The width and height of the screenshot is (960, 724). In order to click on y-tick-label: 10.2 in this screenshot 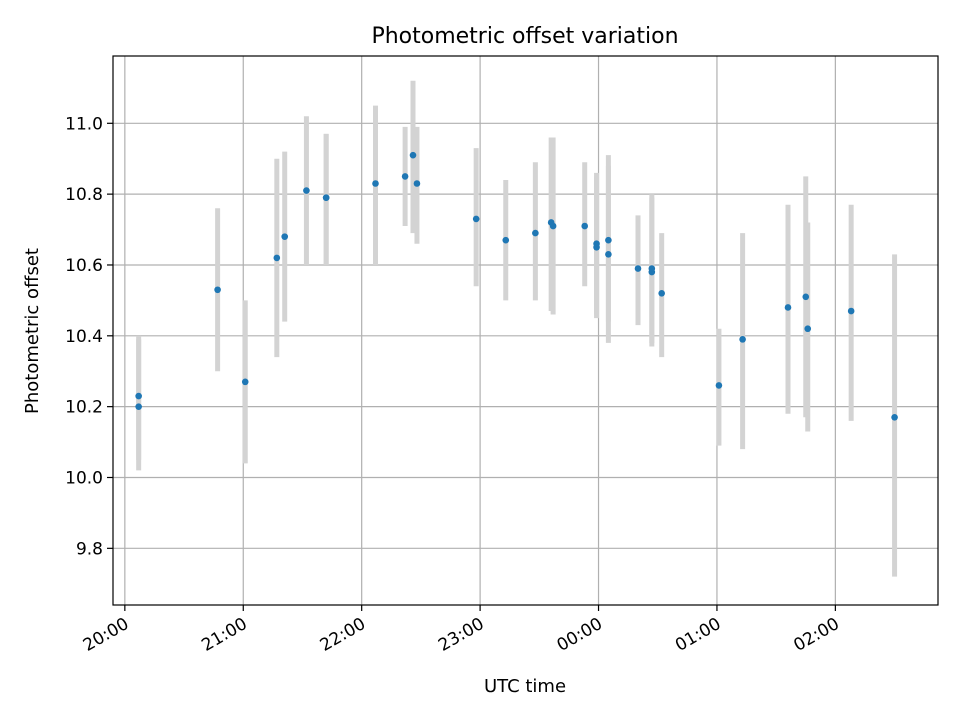, I will do `click(84, 408)`.